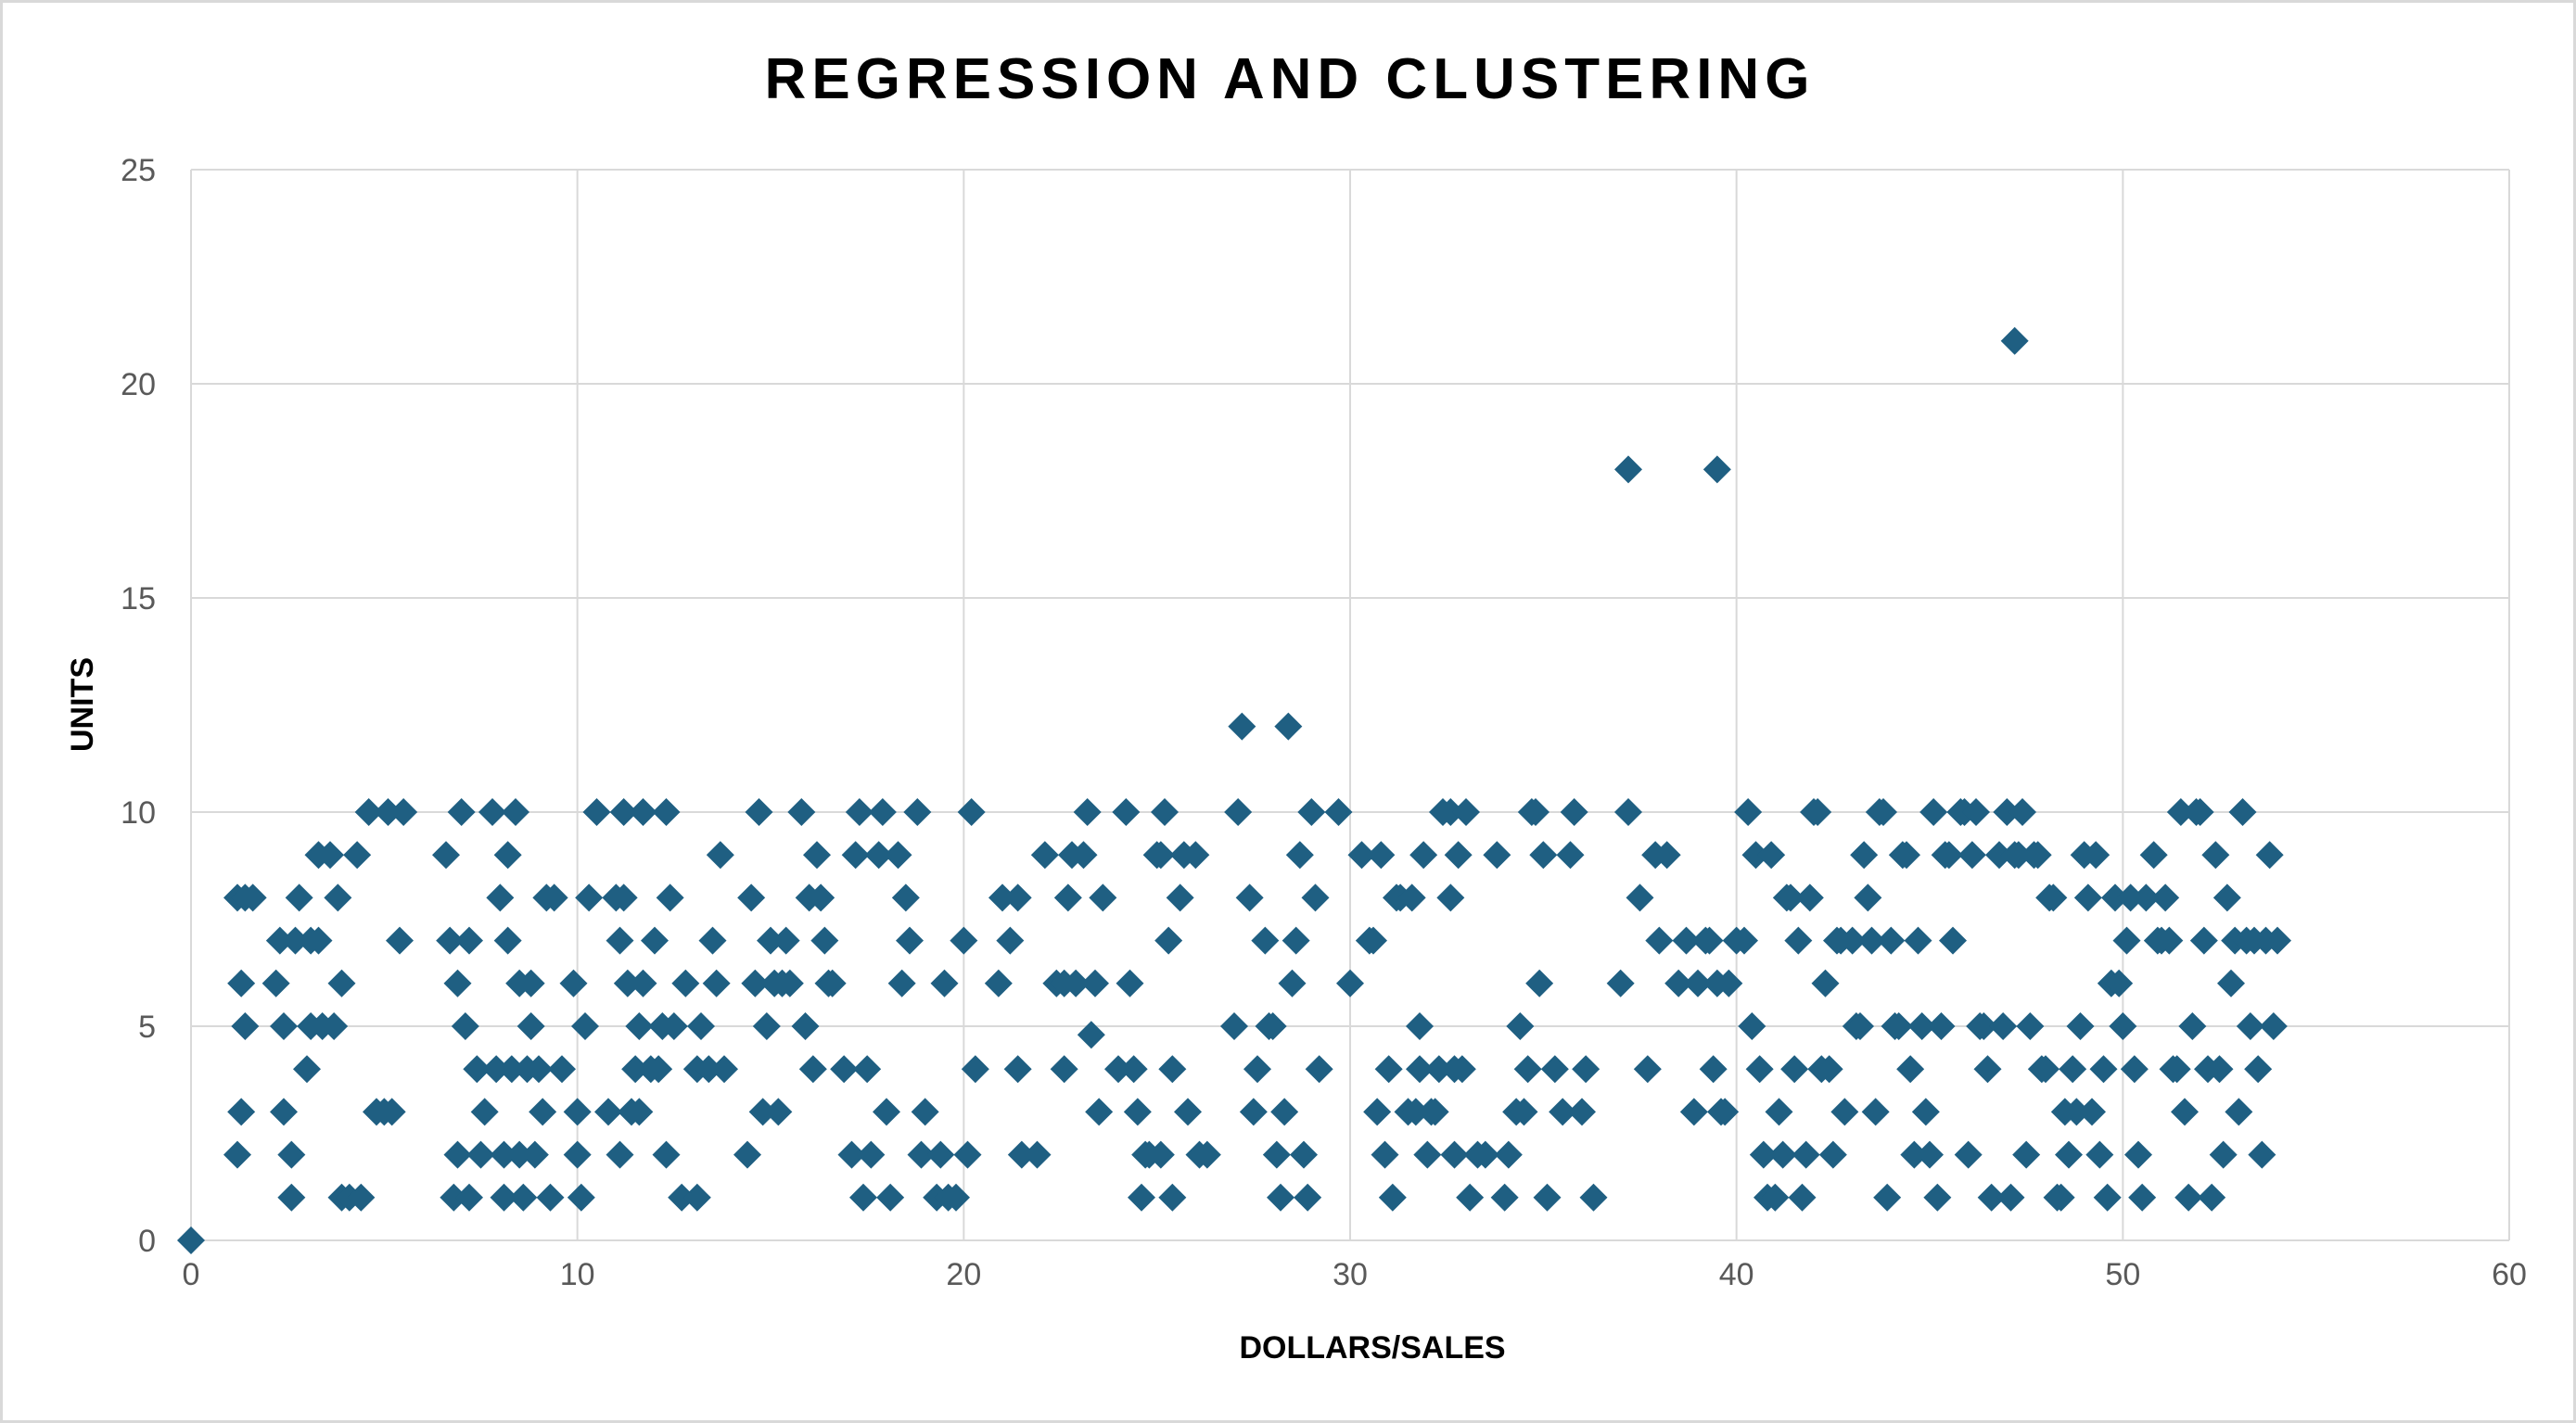 The image size is (2576, 1423). I want to click on x-axis-label: DOLLARS/SALES, so click(1372, 1348).